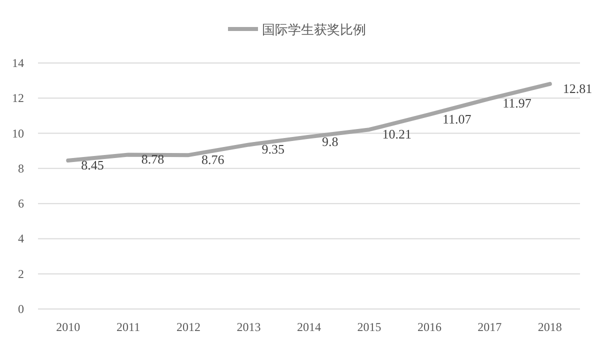 Image resolution: width=600 pixels, height=344 pixels. What do you see at coordinates (397, 134) in the screenshot?
I see `data-label: 10.21` at bounding box center [397, 134].